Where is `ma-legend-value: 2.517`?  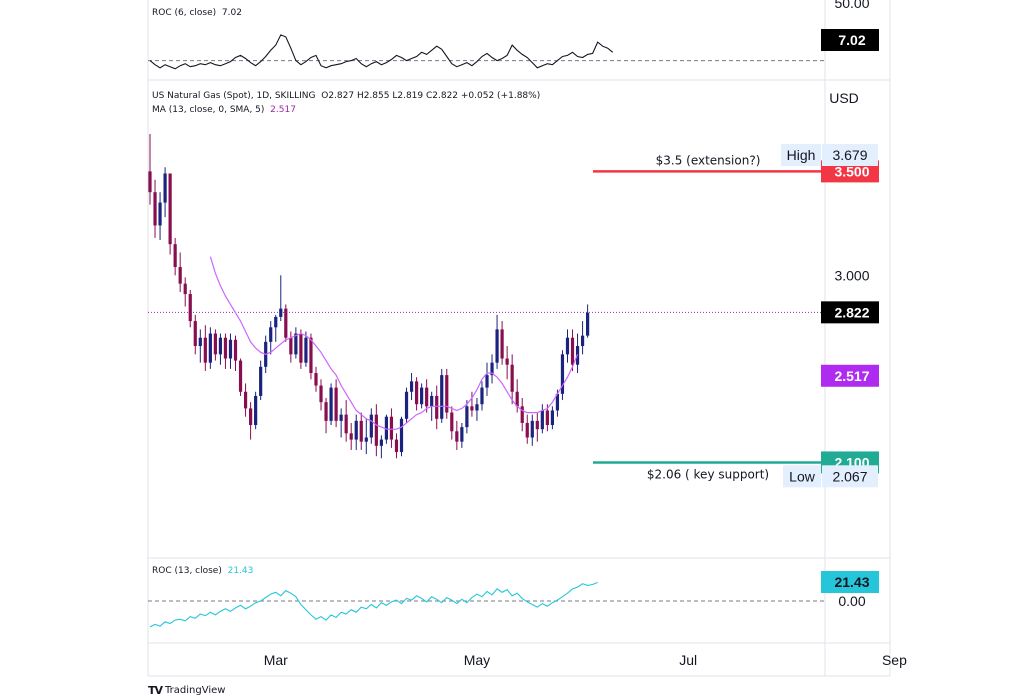 ma-legend-value: 2.517 is located at coordinates (283, 110).